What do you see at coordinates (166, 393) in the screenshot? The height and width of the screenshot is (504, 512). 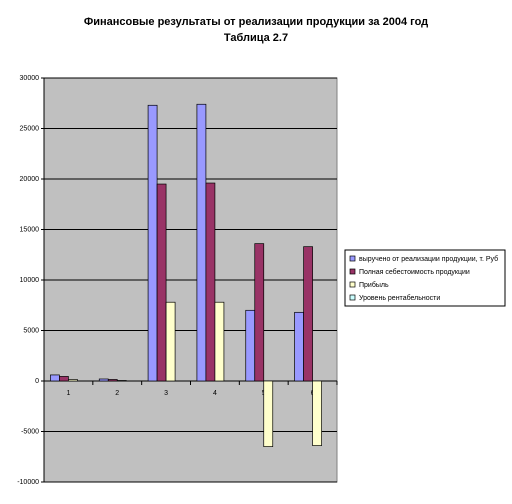 I see `x-tick-label: 3` at bounding box center [166, 393].